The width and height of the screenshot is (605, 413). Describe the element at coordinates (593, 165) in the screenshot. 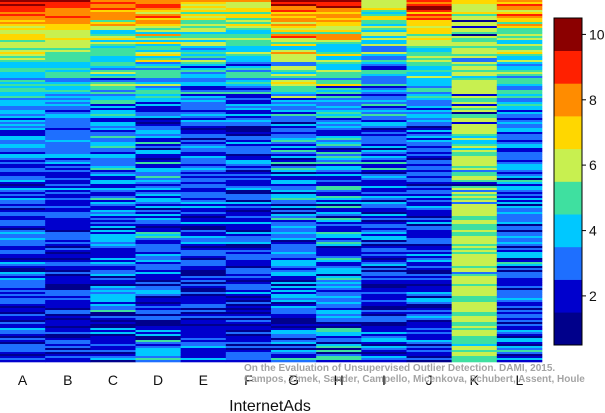

I see `colorbar-tick-label: 6` at that location.